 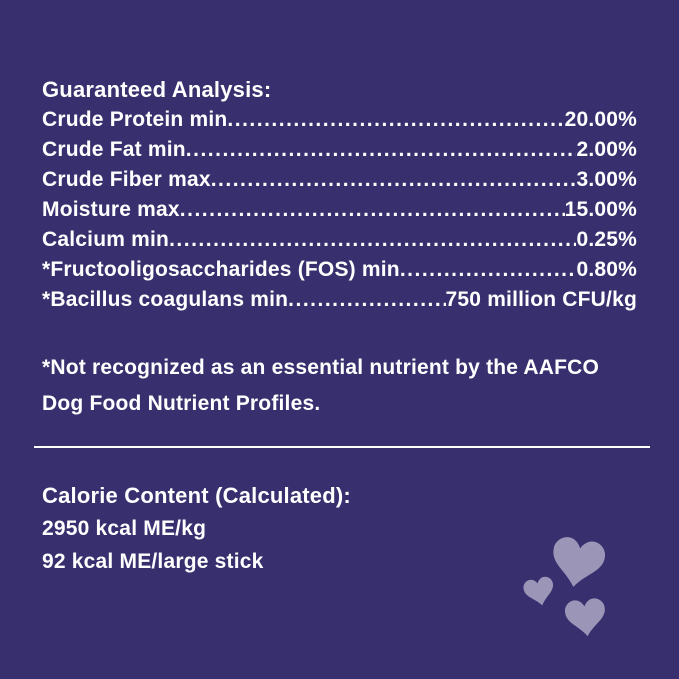 I want to click on calorie-line: 2950 kcal ME/kg, so click(x=124, y=528).